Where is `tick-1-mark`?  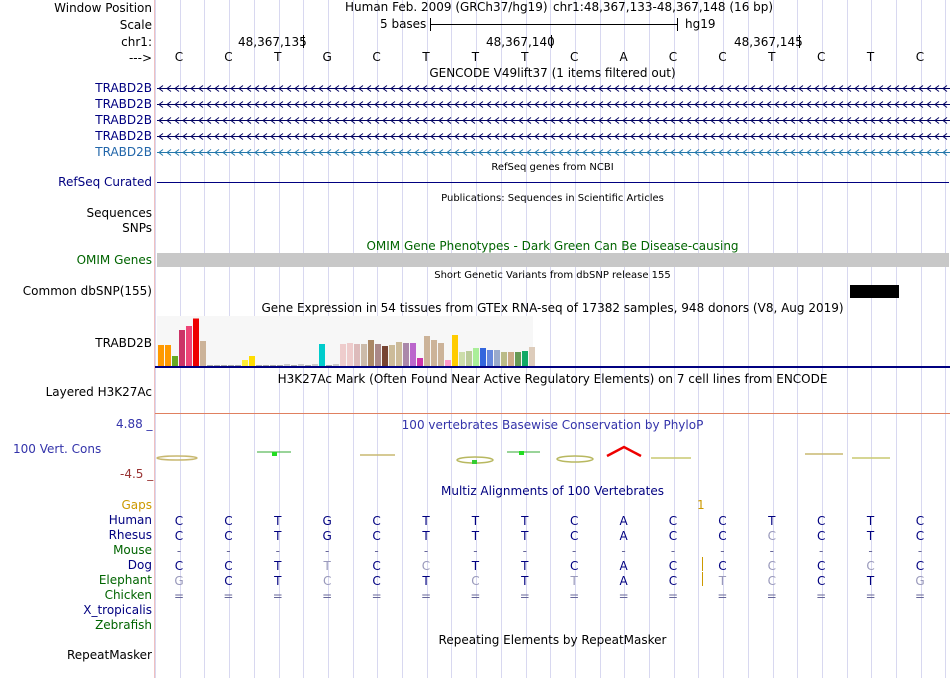
tick-1-mark is located at coordinates (303, 41).